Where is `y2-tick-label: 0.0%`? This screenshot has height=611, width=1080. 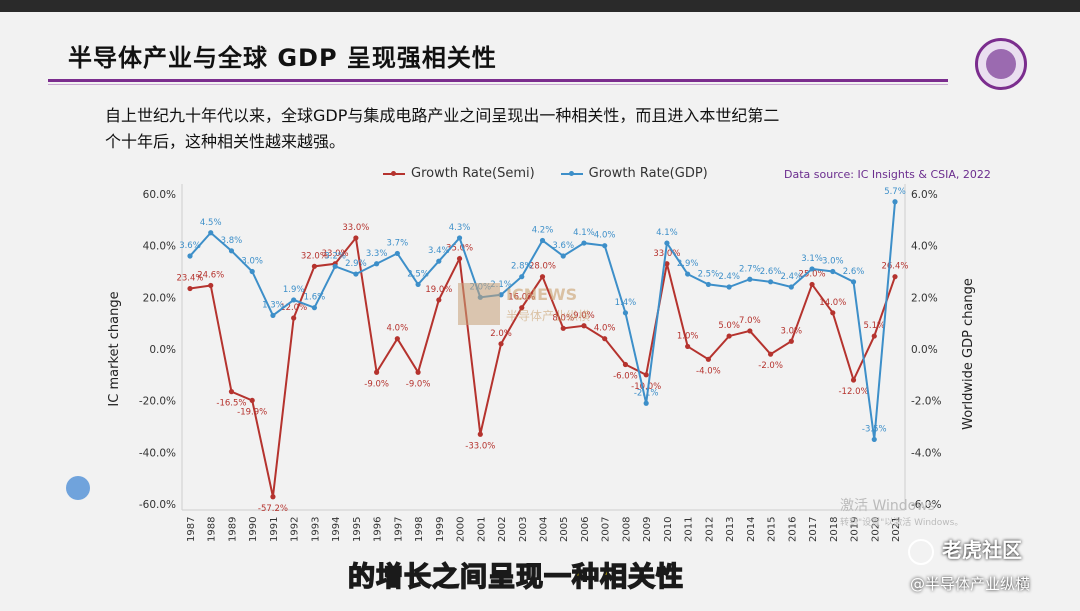 y2-tick-label: 0.0% is located at coordinates (924, 350).